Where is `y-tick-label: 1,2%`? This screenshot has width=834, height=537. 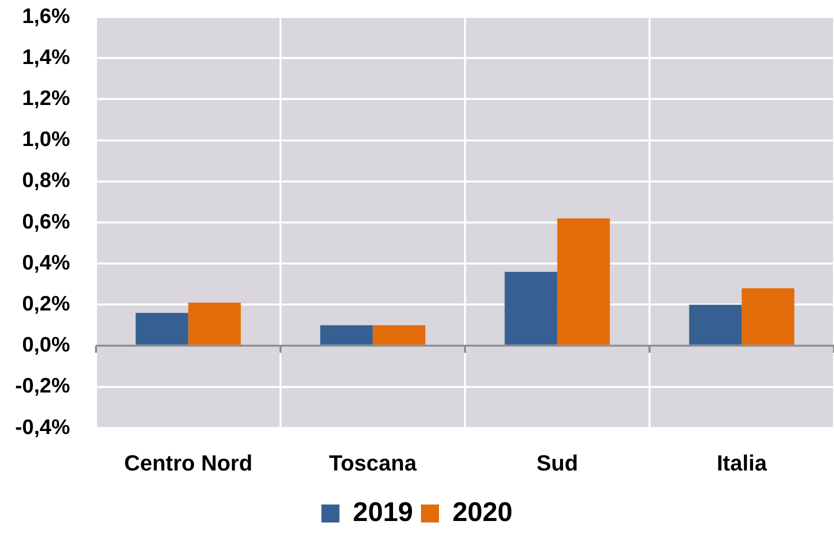 y-tick-label: 1,2% is located at coordinates (46, 98).